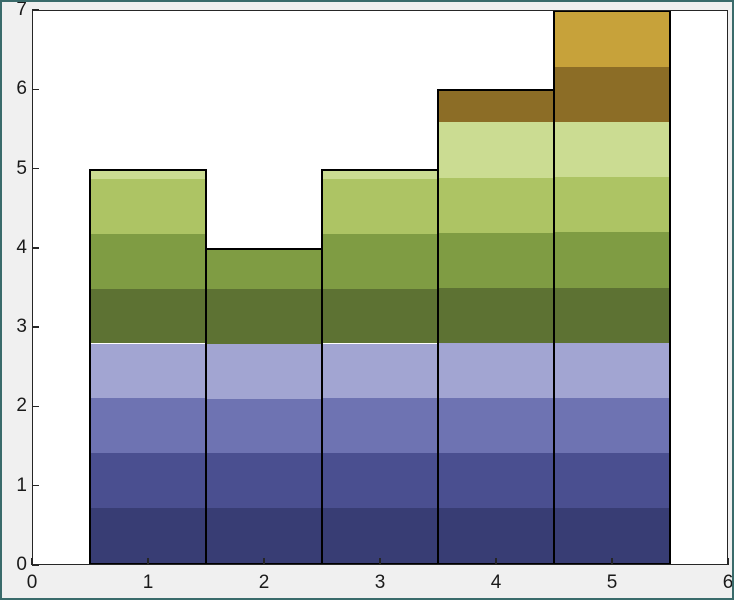  What do you see at coordinates (148, 582) in the screenshot?
I see `x-tick-label: 1` at bounding box center [148, 582].